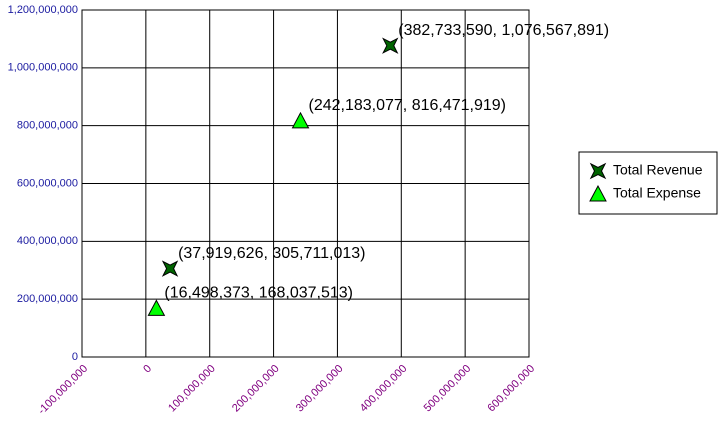 This screenshot has width=728, height=432. What do you see at coordinates (192, 389) in the screenshot?
I see `x-tick-label: 100,000,000` at bounding box center [192, 389].